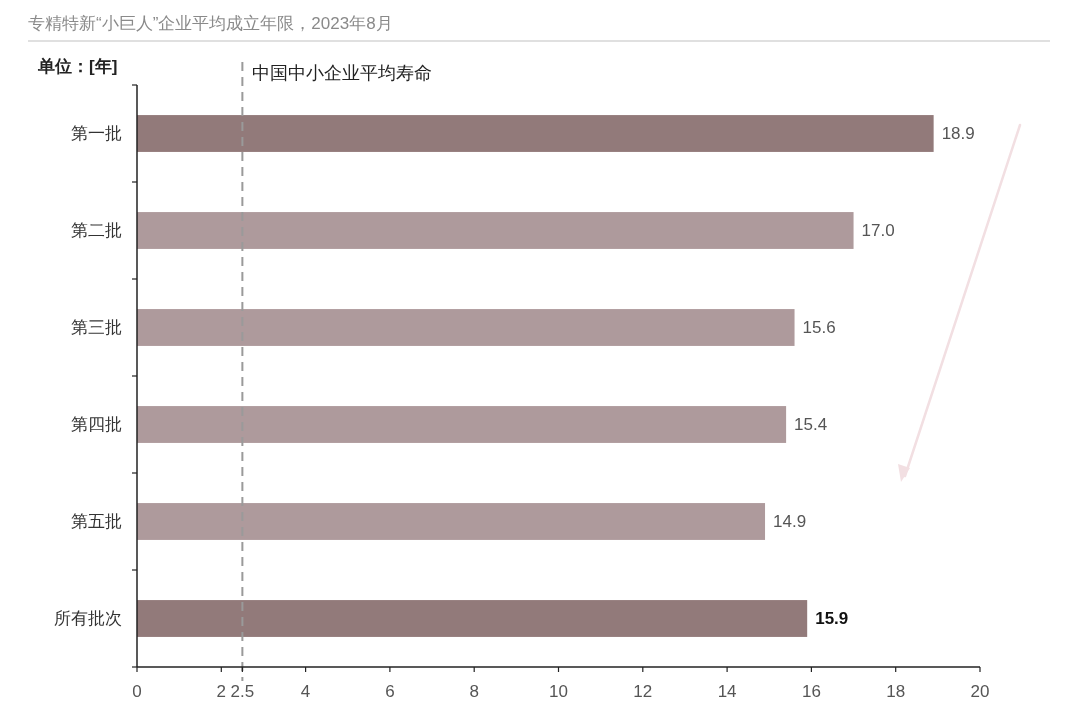  What do you see at coordinates (88, 618) in the screenshot?
I see `y-tick-label: 所有批次` at bounding box center [88, 618].